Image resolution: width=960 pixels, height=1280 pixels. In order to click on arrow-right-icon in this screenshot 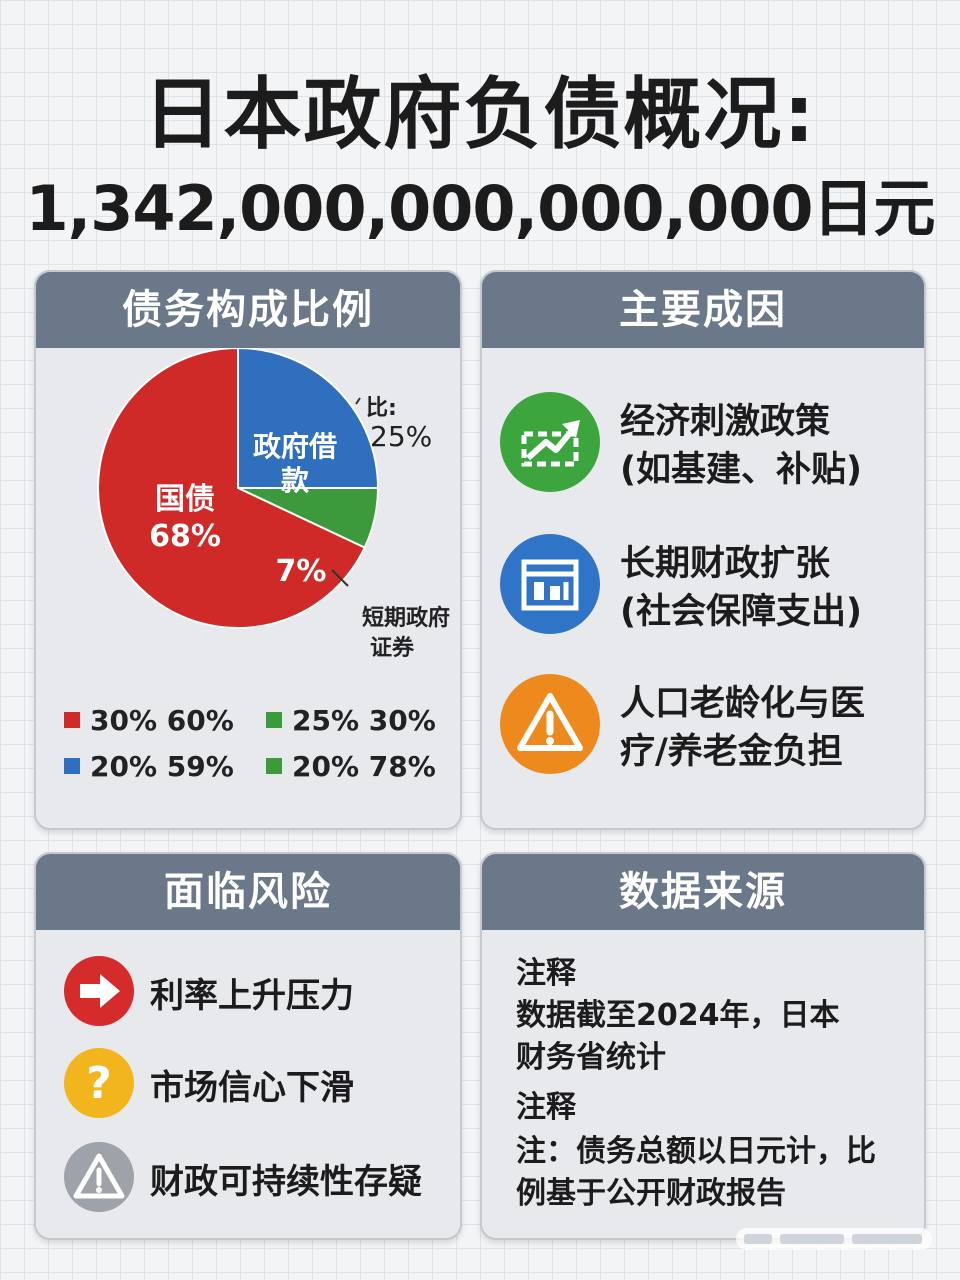, I will do `click(99, 991)`.